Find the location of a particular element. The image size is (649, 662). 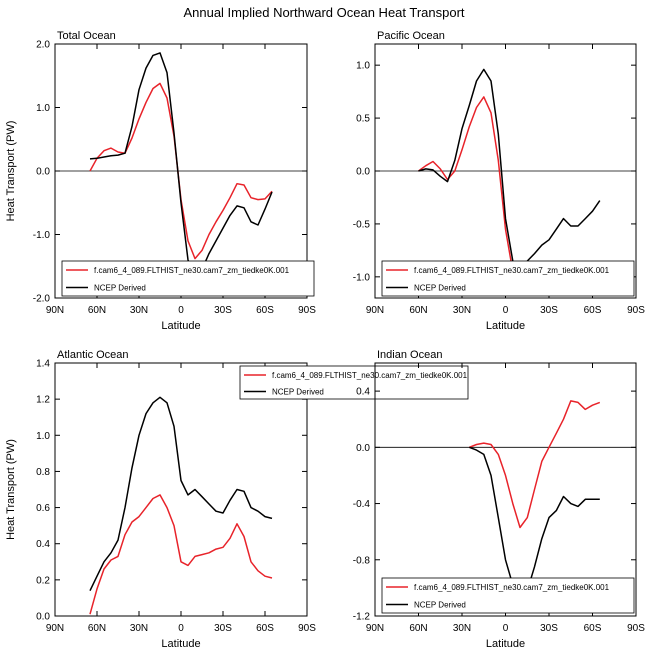

y-tick-label: -1.2 is located at coordinates (362, 617).